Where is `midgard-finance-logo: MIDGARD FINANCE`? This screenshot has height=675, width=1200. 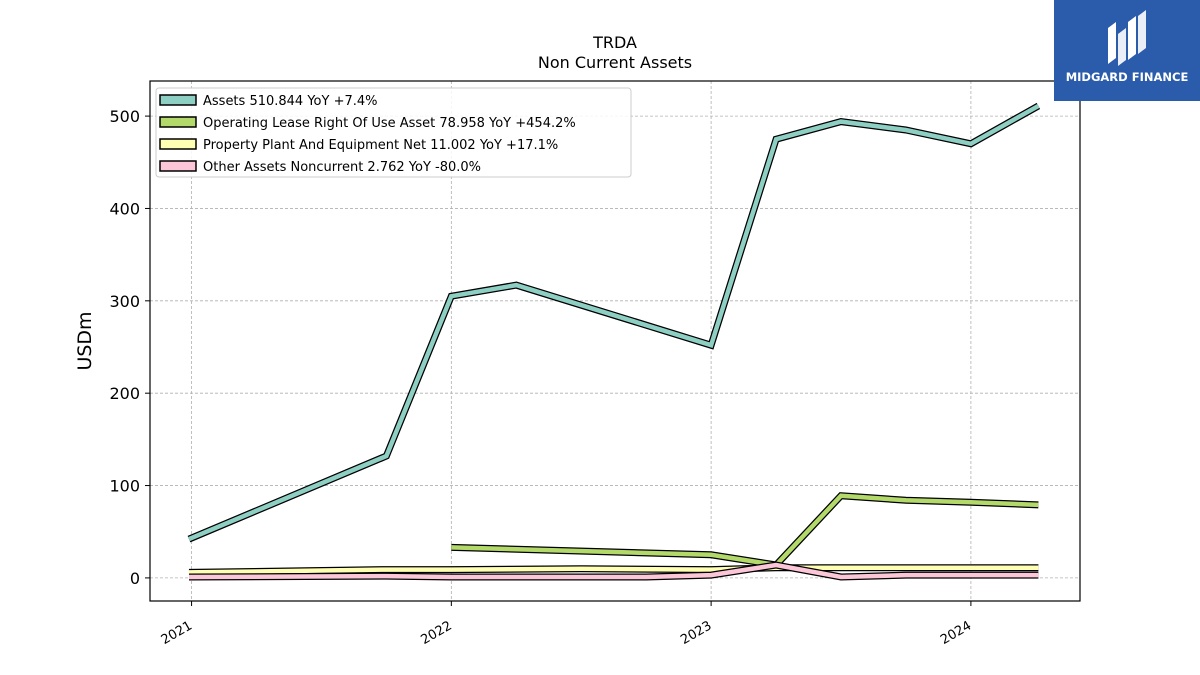
midgard-finance-logo: MIDGARD FINANCE is located at coordinates (1127, 50).